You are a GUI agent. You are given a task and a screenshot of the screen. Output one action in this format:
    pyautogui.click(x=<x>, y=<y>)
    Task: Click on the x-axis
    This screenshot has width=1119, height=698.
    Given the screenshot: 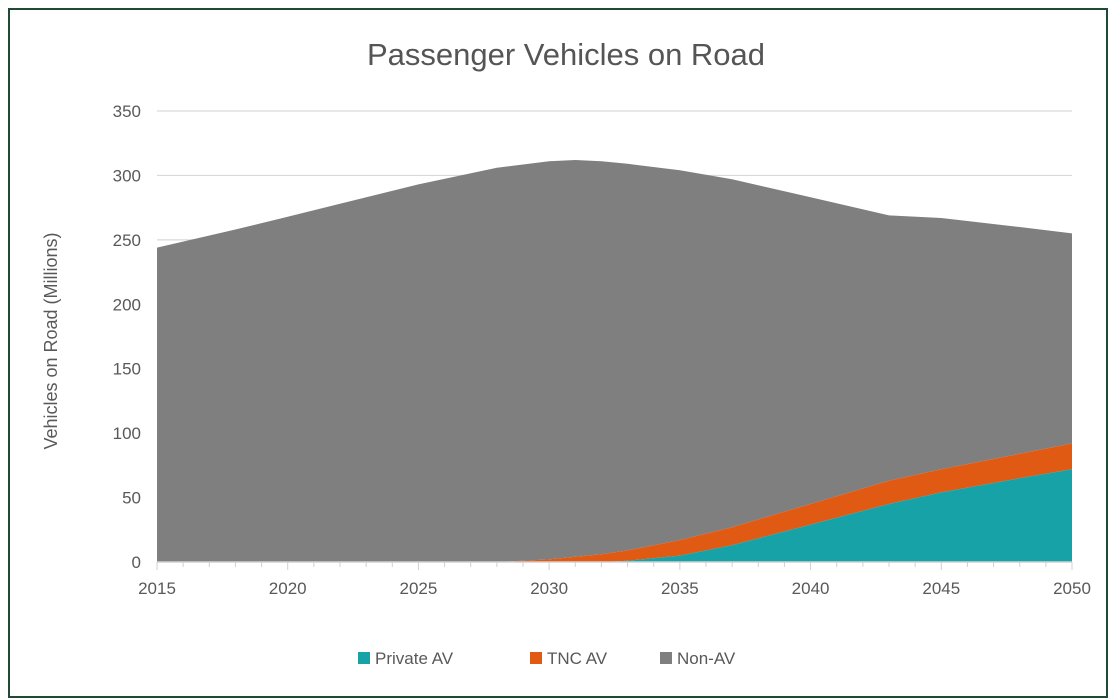 What is the action you would take?
    pyautogui.click(x=614, y=566)
    